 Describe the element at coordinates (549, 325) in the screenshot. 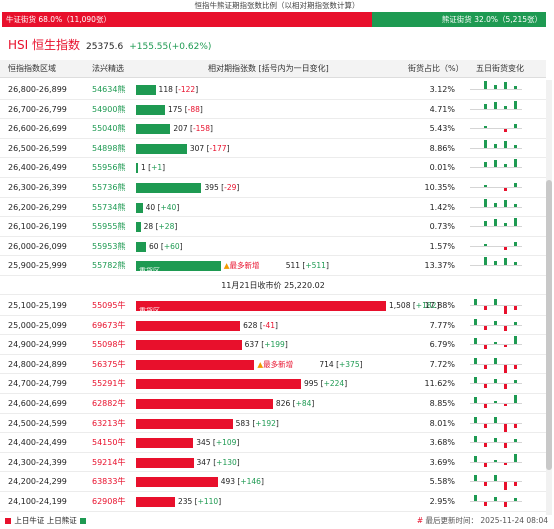

I see `scrollbar-thumb` at that location.